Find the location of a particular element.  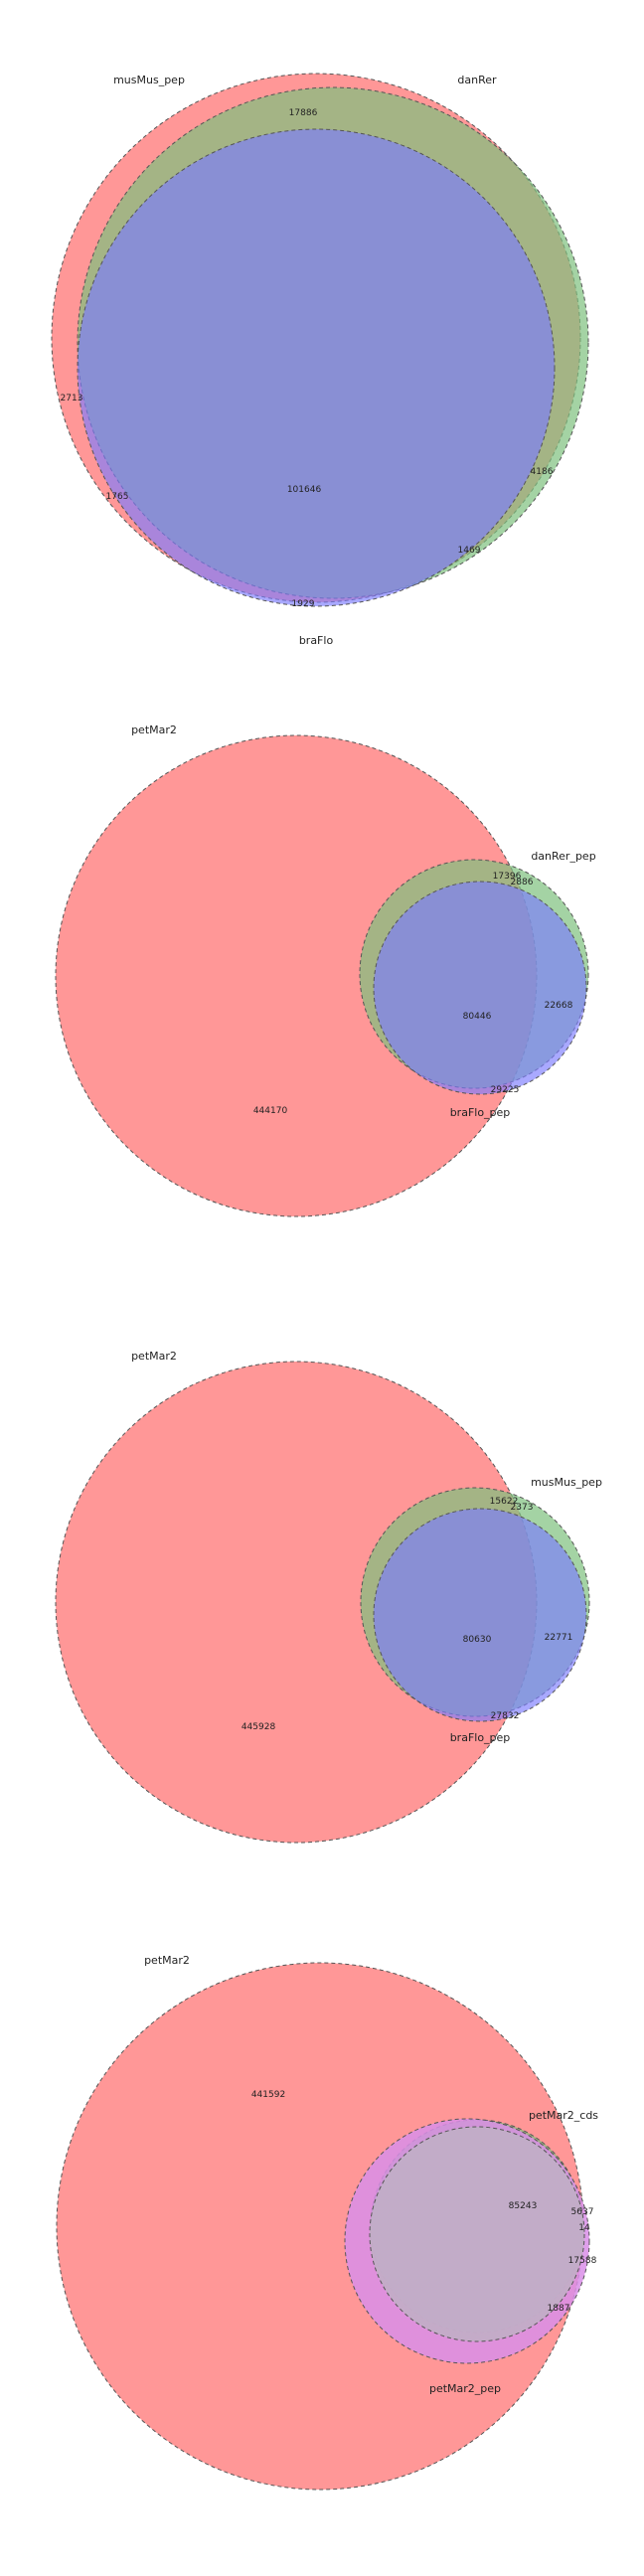

set-circle-petmar2-cds-overlap is located at coordinates (477, 2234).